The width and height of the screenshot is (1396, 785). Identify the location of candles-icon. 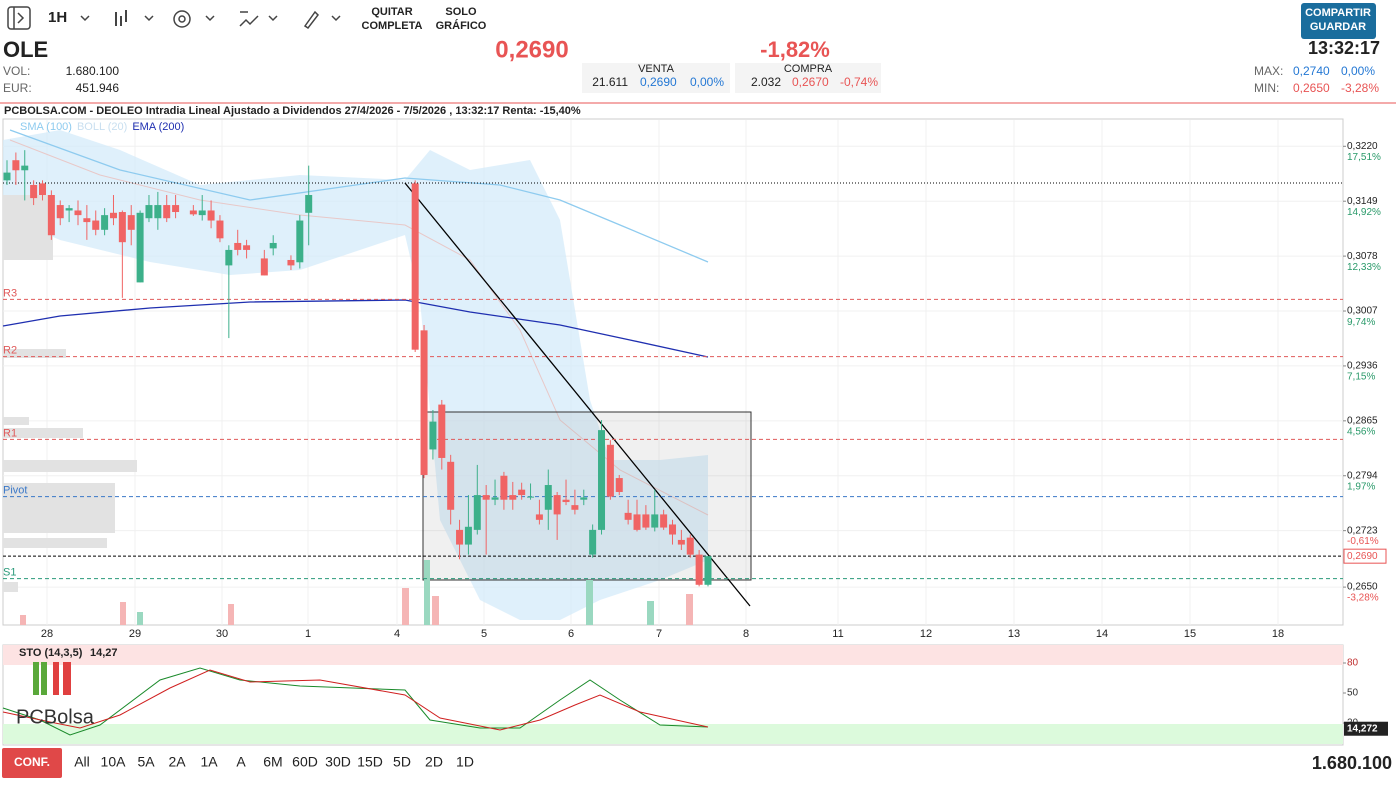
(121, 18).